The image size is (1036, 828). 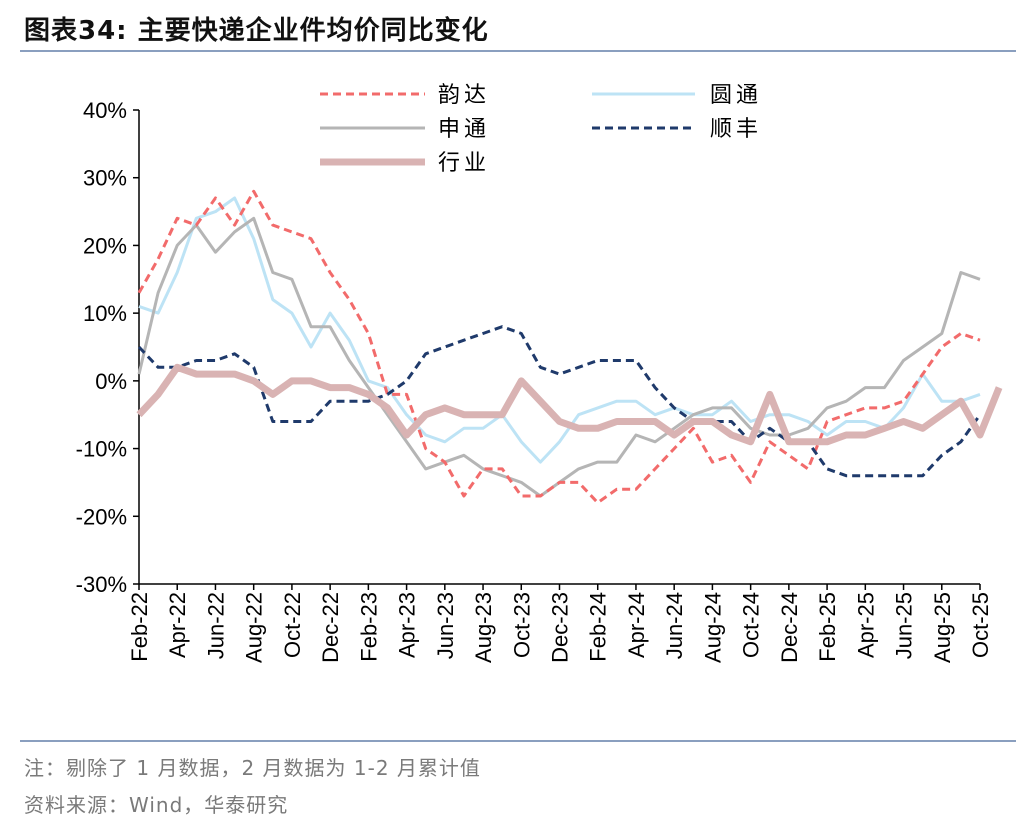 What do you see at coordinates (111, 381) in the screenshot?
I see `y-tick-label: 0%` at bounding box center [111, 381].